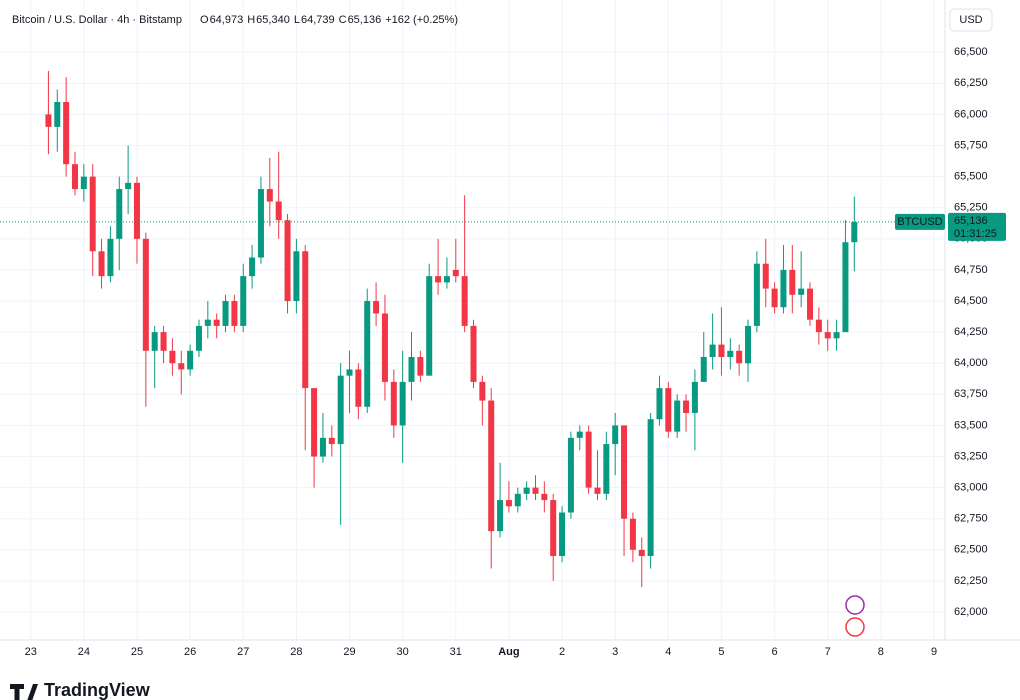 The width and height of the screenshot is (1020, 700). I want to click on event-icon, so click(855, 627).